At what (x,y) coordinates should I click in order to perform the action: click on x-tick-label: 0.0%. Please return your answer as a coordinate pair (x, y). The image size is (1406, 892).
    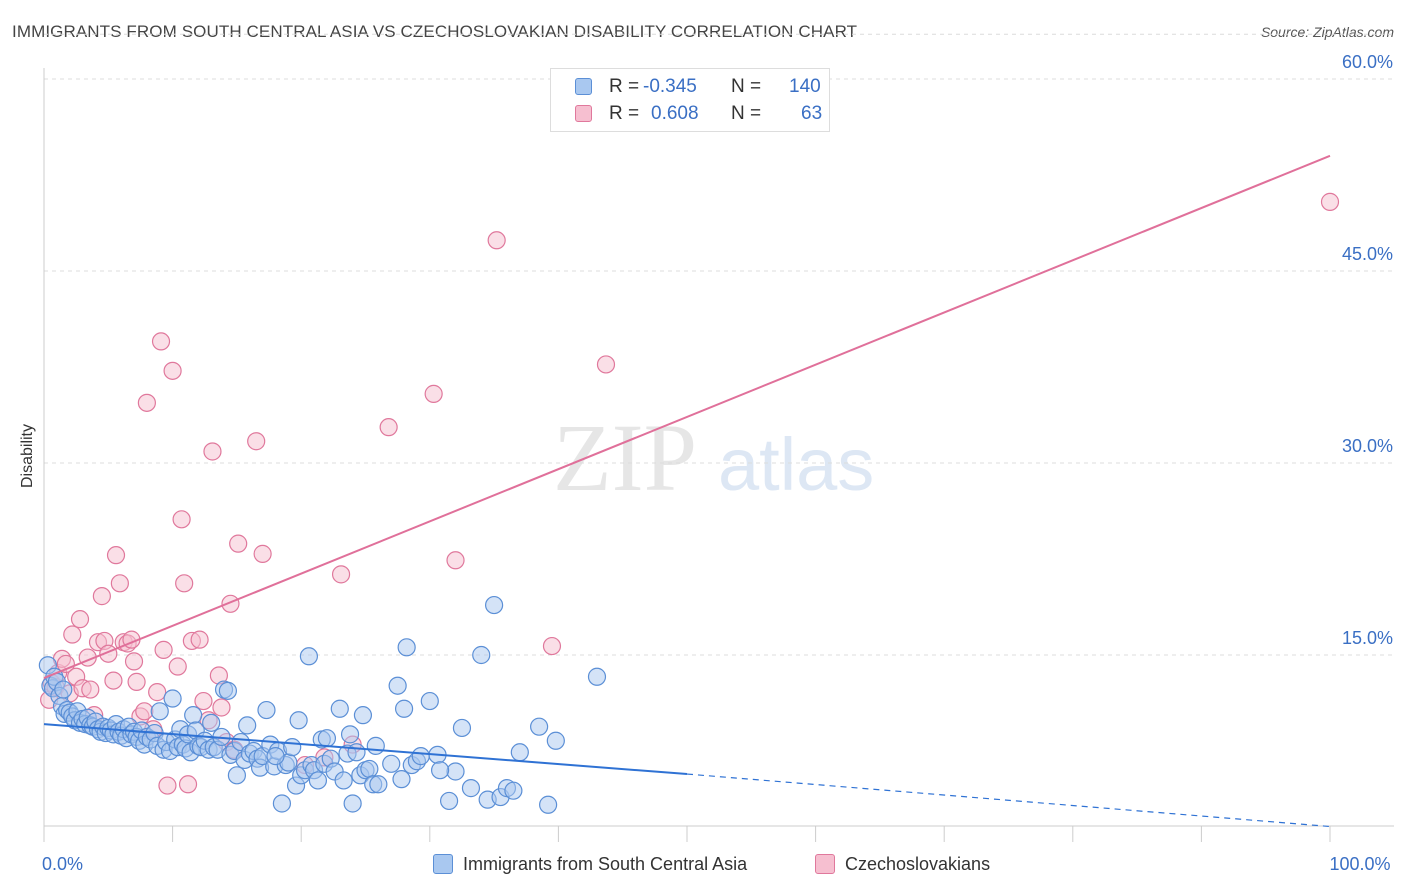
    Looking at the image, I should click on (62, 864).